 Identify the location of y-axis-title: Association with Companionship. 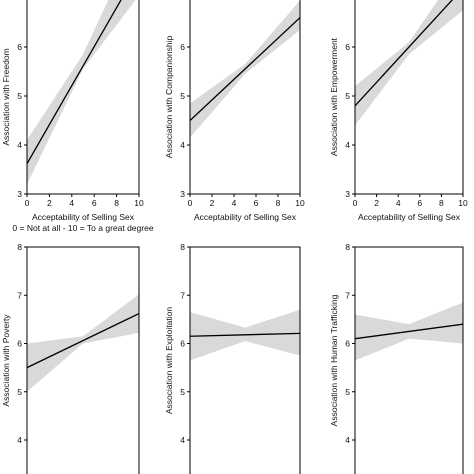
(169, 97).